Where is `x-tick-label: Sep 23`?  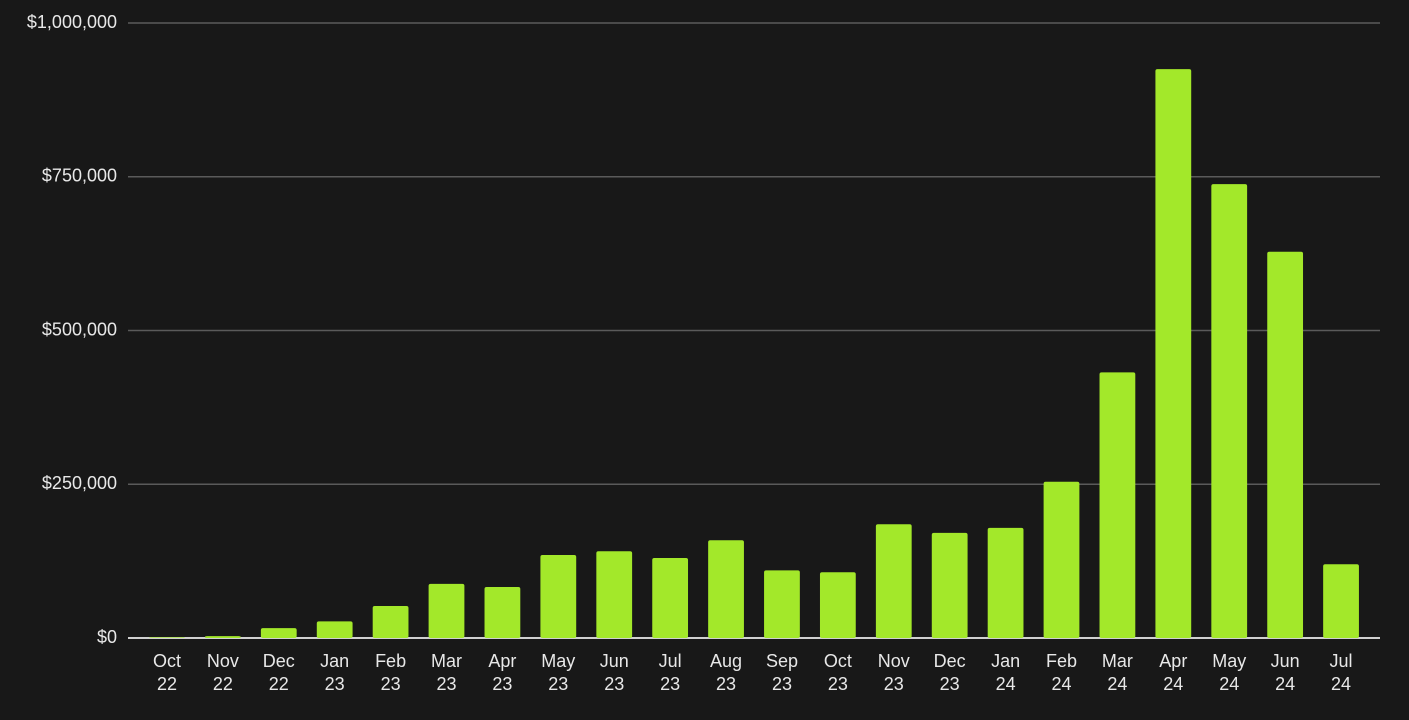
x-tick-label: Sep 23 is located at coordinates (781, 672).